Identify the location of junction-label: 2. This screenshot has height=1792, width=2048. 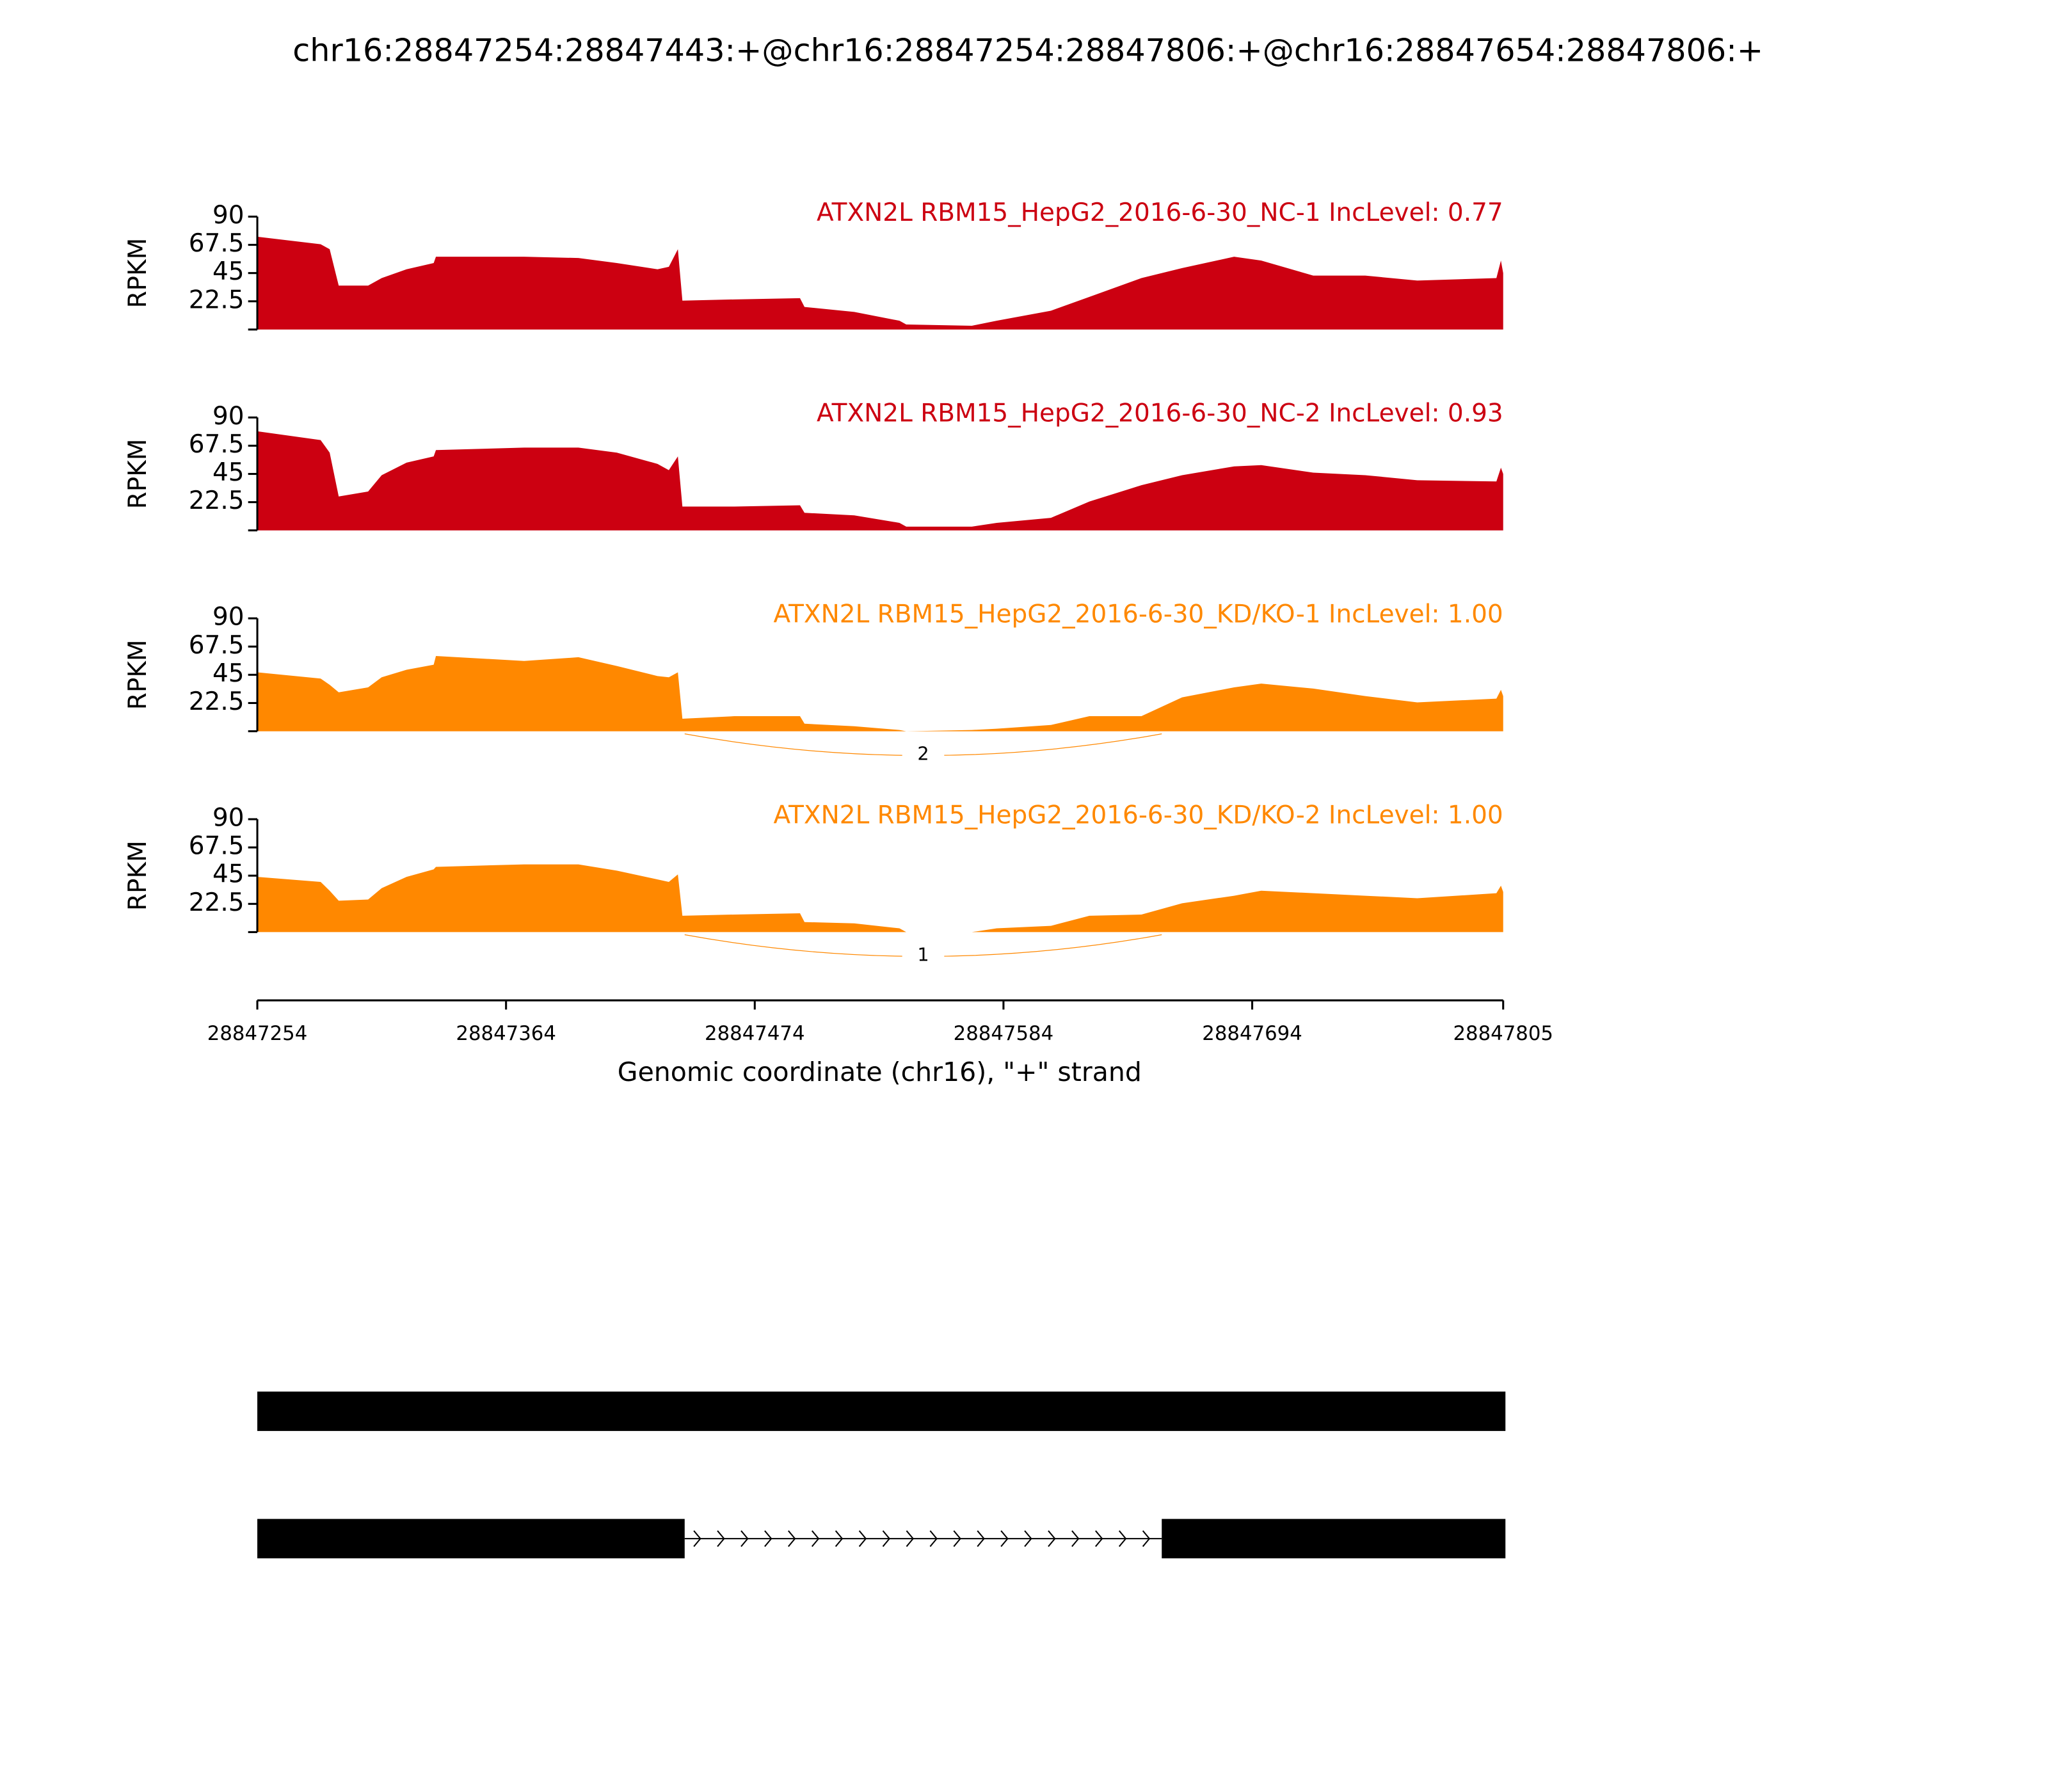
(923, 753).